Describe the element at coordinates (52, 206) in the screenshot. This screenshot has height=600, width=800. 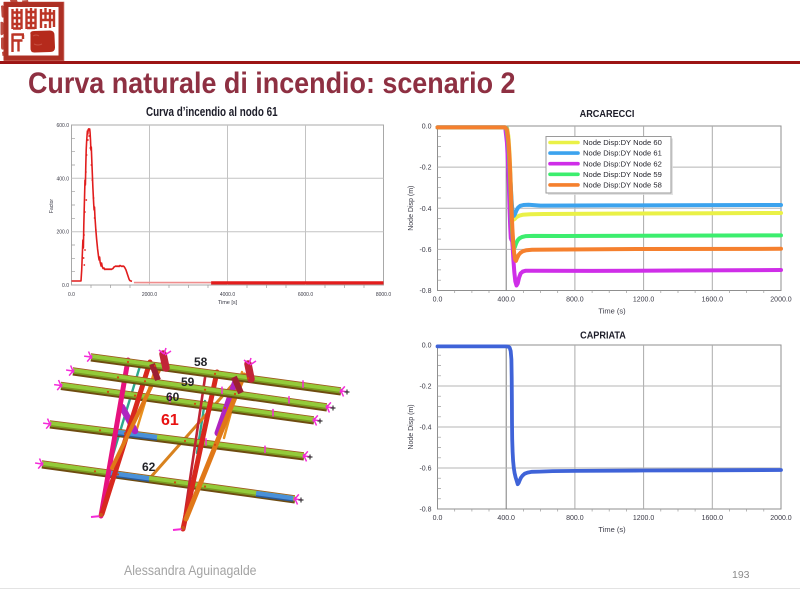
I see `svg-text: Factor` at that location.